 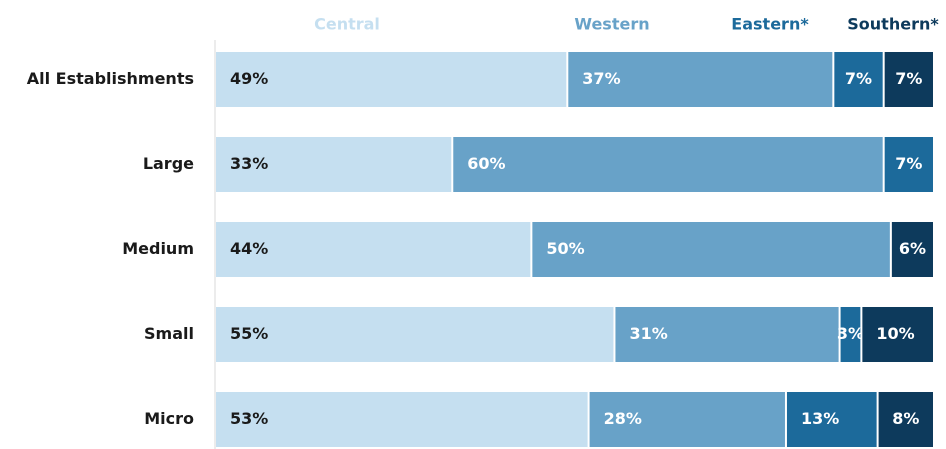 I want to click on category-label: All Establishments, so click(x=110, y=78).